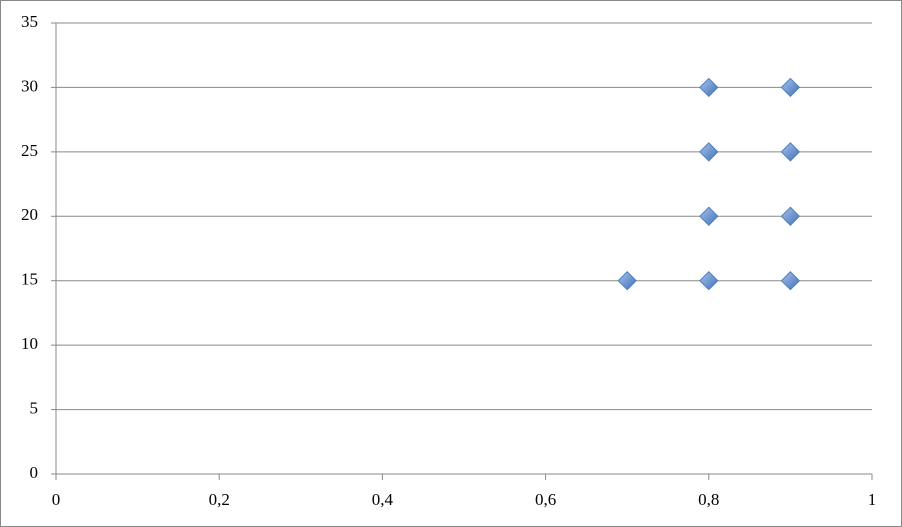 The height and width of the screenshot is (527, 902). I want to click on y-tick-label: 5, so click(34, 407).